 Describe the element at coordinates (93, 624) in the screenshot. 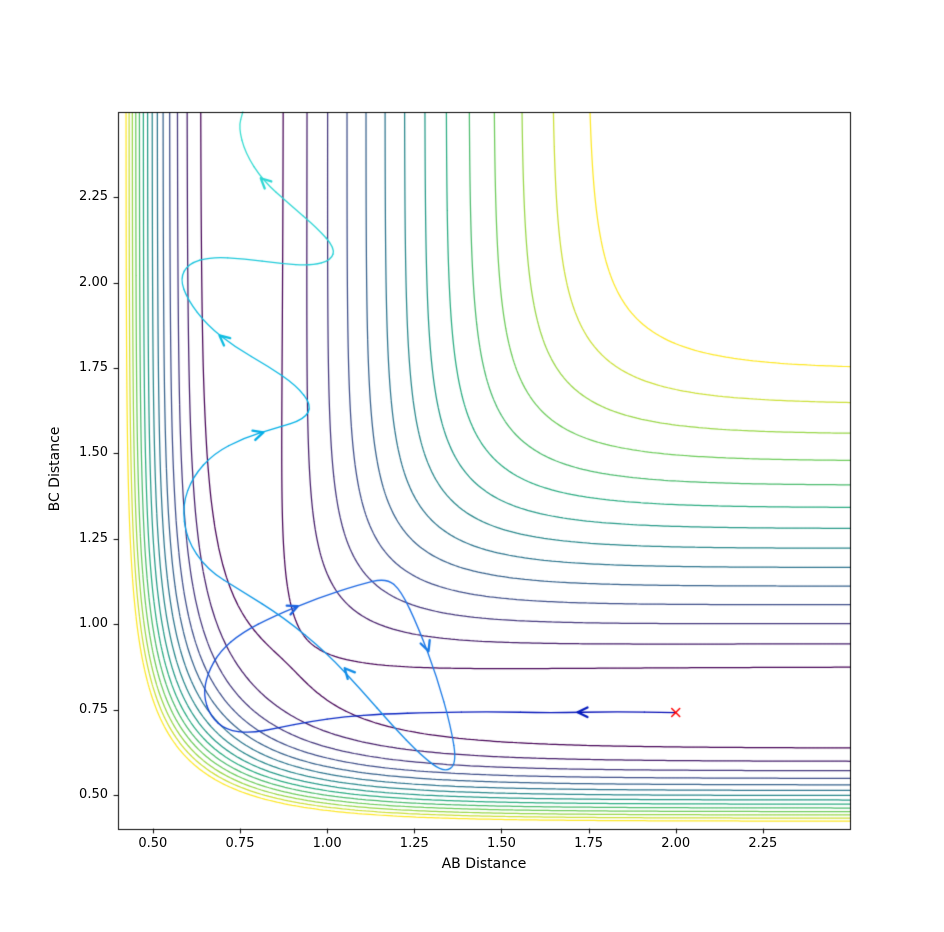

I see `y-tick-label: 1.00` at that location.